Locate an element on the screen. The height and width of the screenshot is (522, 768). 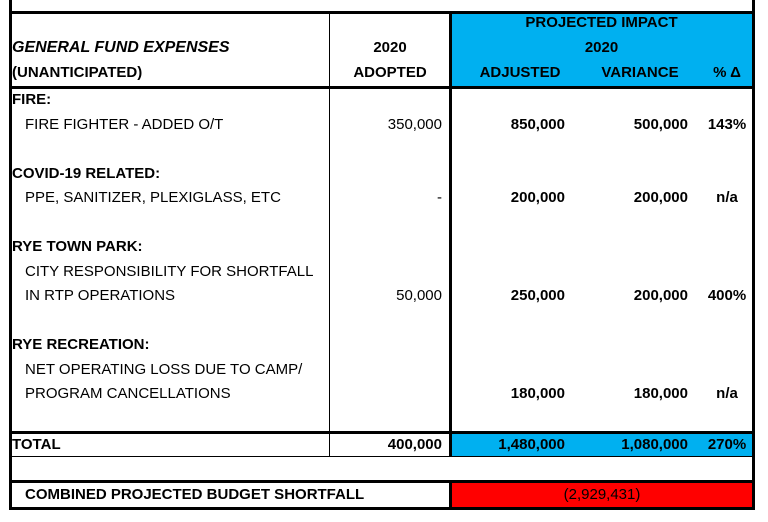
total-adopted: 400,000 is located at coordinates (414, 444).